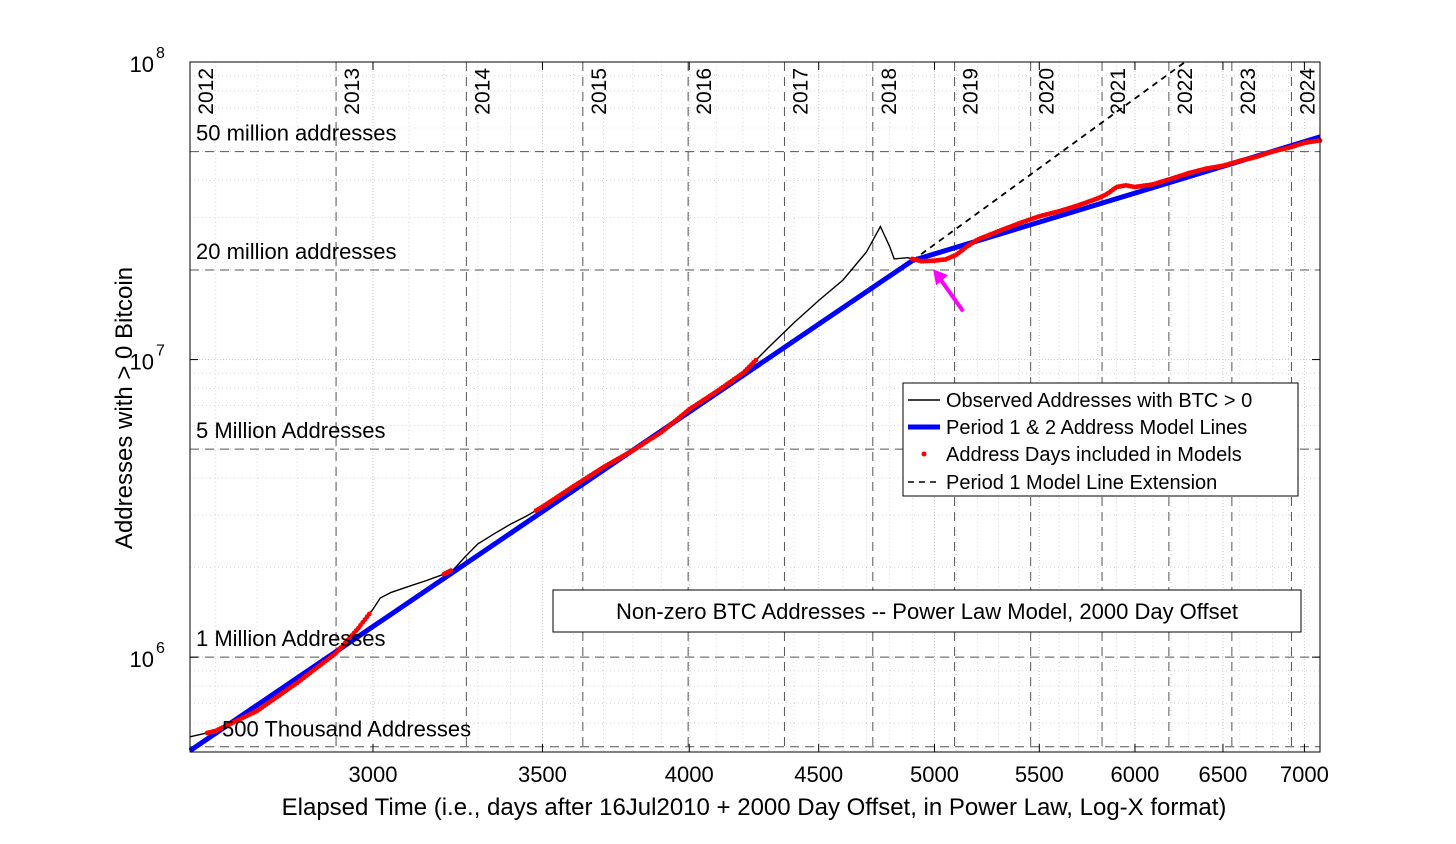  I want to click on x-tick-label: 3500, so click(542, 774).